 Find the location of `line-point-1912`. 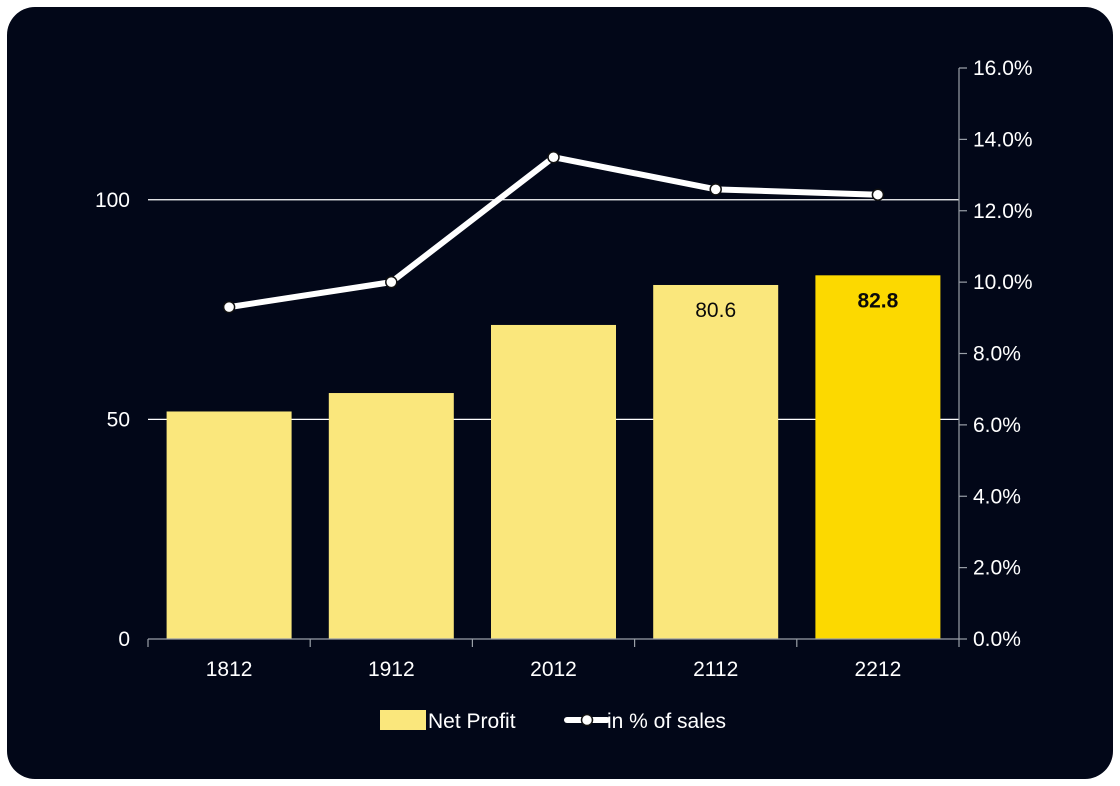

line-point-1912 is located at coordinates (391, 282).